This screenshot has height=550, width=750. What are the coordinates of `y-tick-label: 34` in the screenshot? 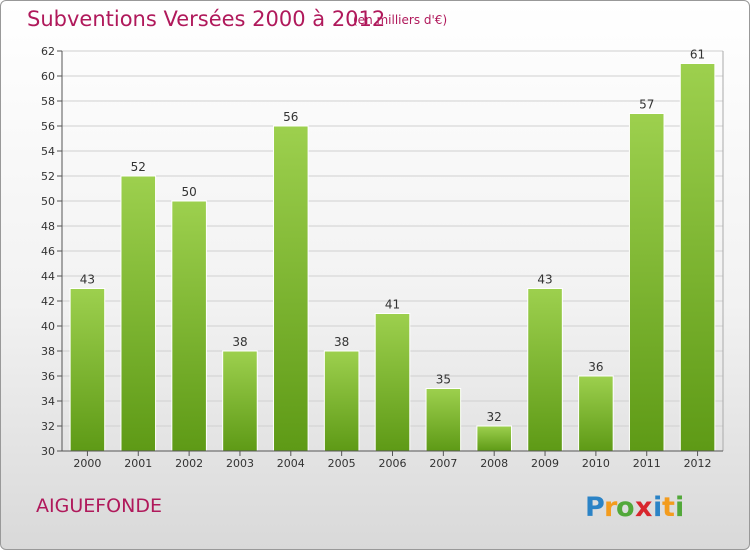 It's located at (48, 401).